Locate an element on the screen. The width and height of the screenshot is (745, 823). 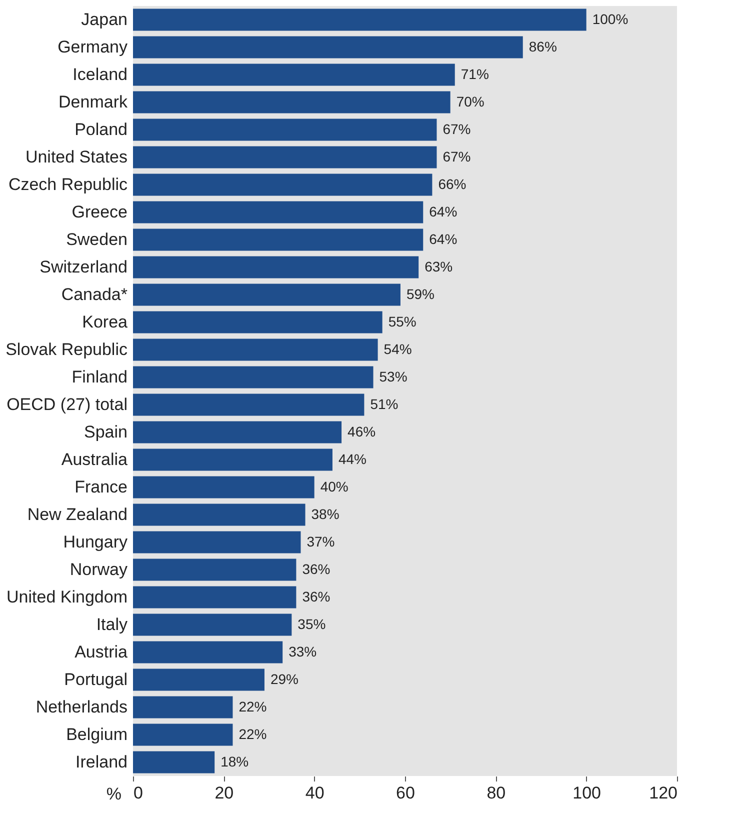
y-tick-label: Japan is located at coordinates (104, 19).